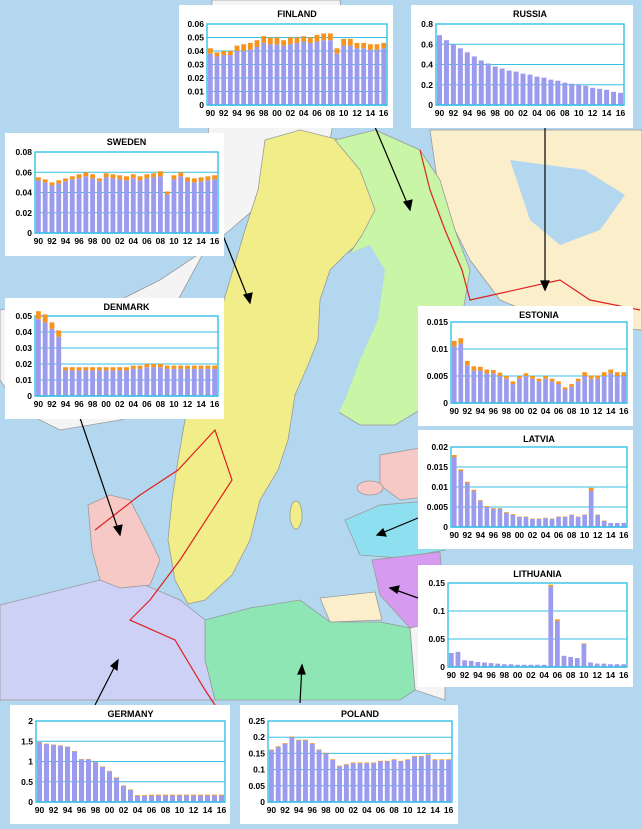 The image size is (642, 829). Describe the element at coordinates (166, 810) in the screenshot. I see `germany-x-tick-label: 08` at that location.